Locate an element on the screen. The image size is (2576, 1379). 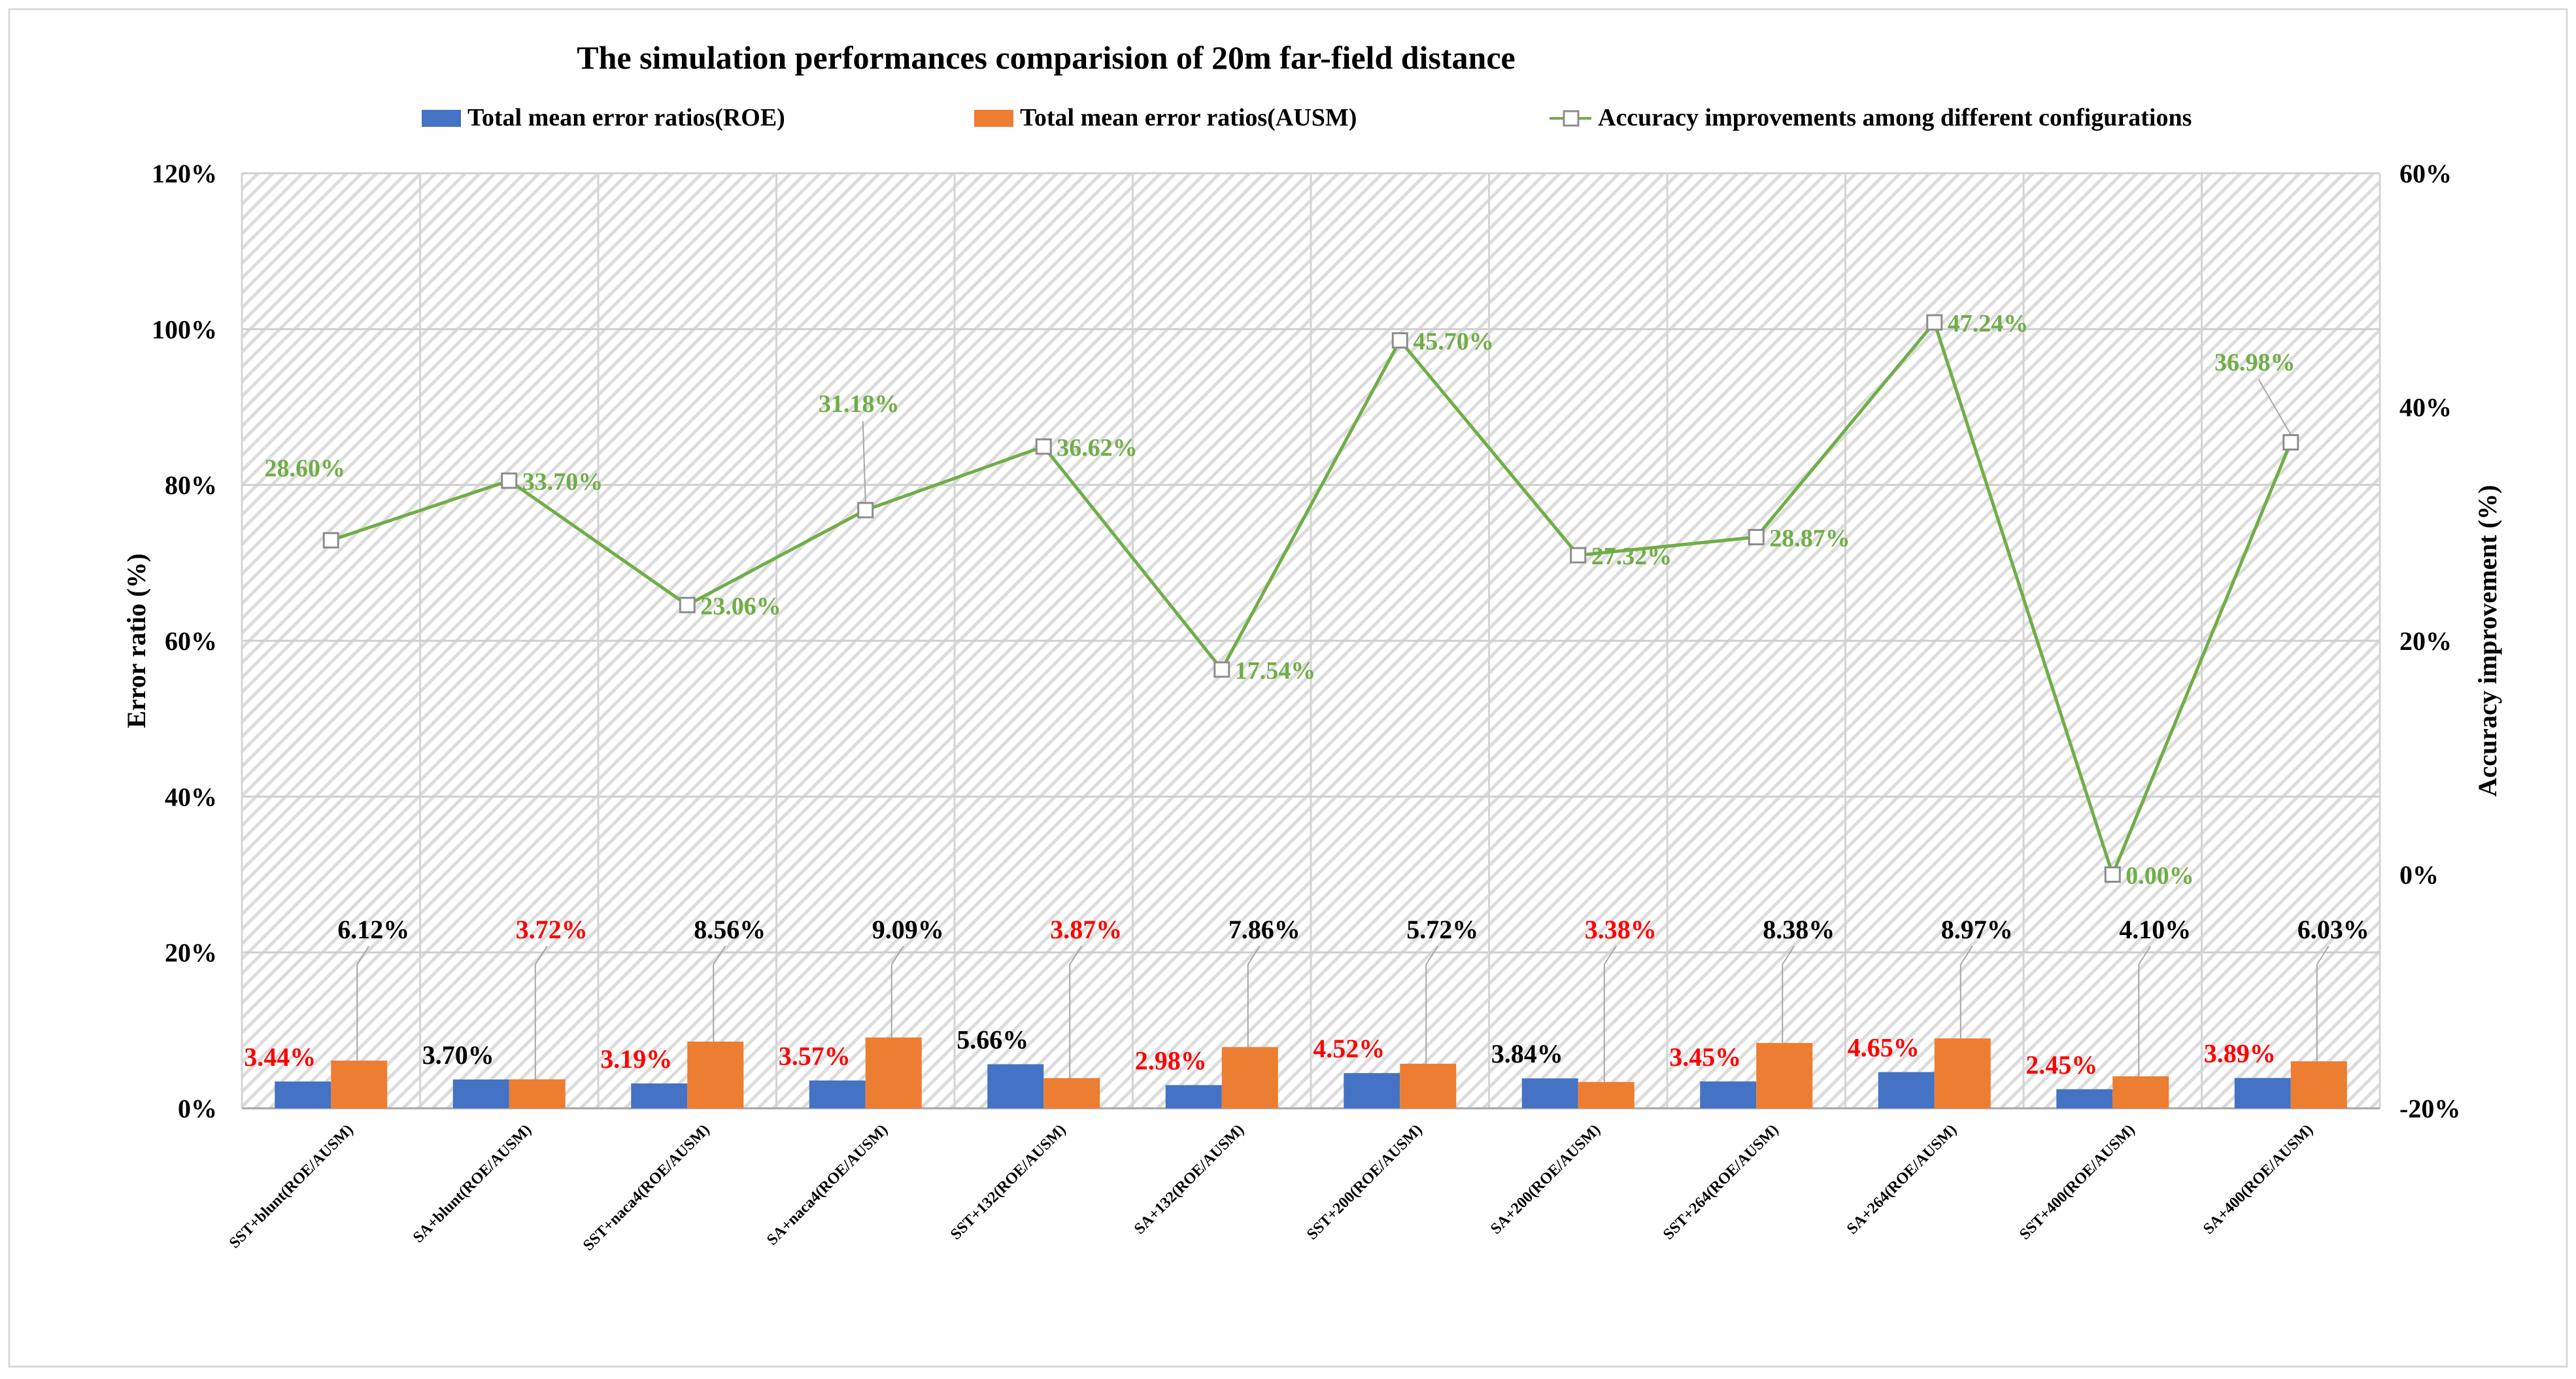
bar-label-roe: 3.45% is located at coordinates (1705, 1057).